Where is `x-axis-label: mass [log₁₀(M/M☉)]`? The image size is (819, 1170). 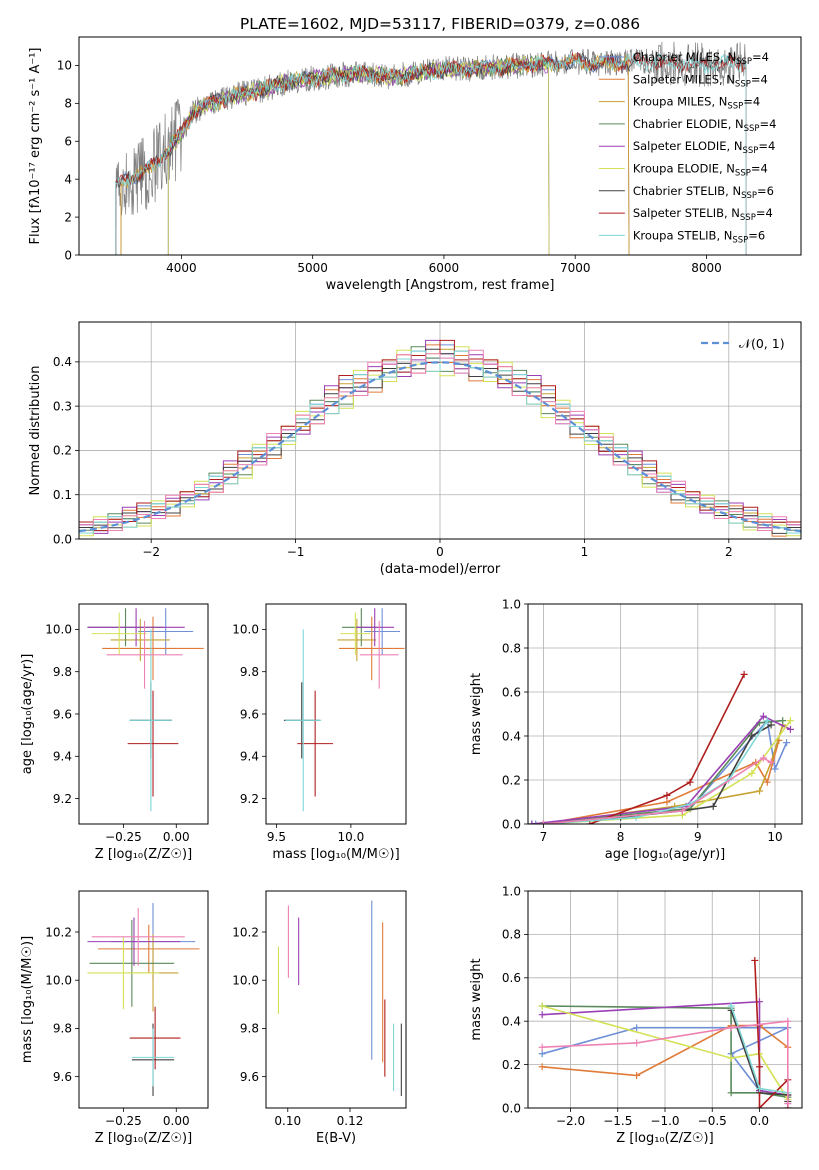 x-axis-label: mass [log₁₀(M/M☉)] is located at coordinates (335, 854).